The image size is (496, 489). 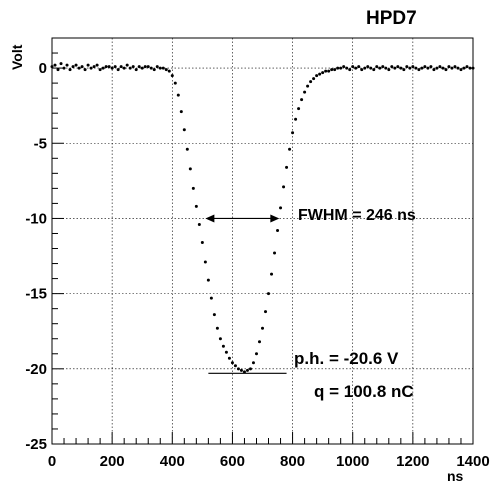 What do you see at coordinates (43, 68) in the screenshot?
I see `y-tick-label: 0` at bounding box center [43, 68].